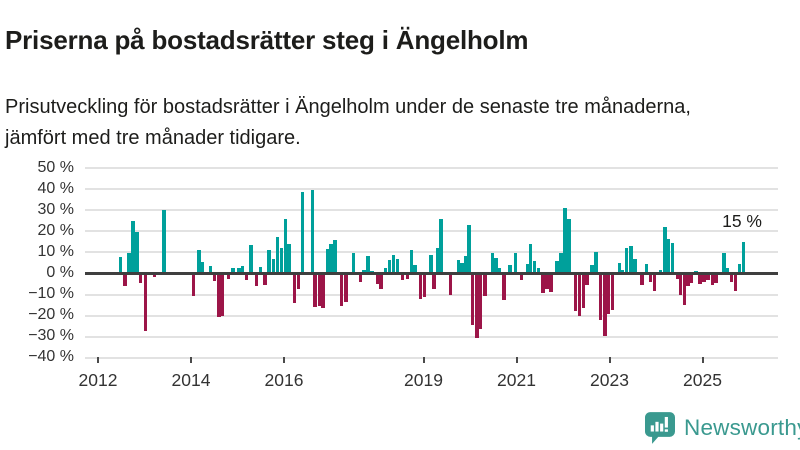  Describe the element at coordinates (98, 380) in the screenshot. I see `x-axis-tick-label: 2012` at that location.